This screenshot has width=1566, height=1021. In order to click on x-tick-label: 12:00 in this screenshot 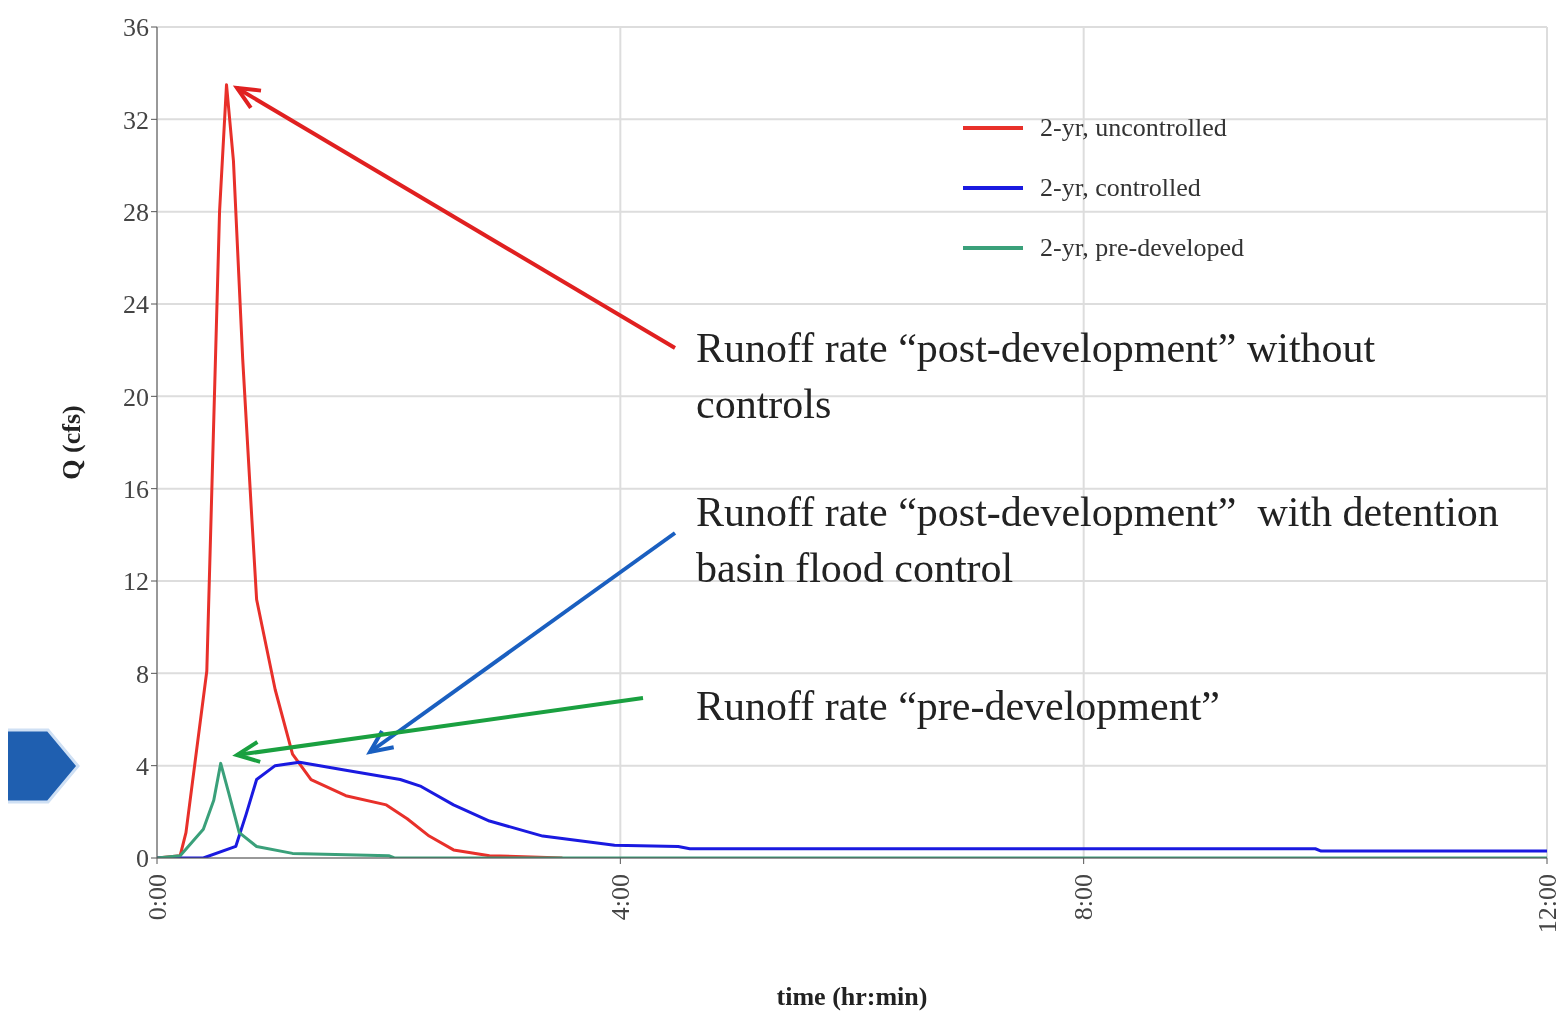, I will do `click(1547, 904)`.